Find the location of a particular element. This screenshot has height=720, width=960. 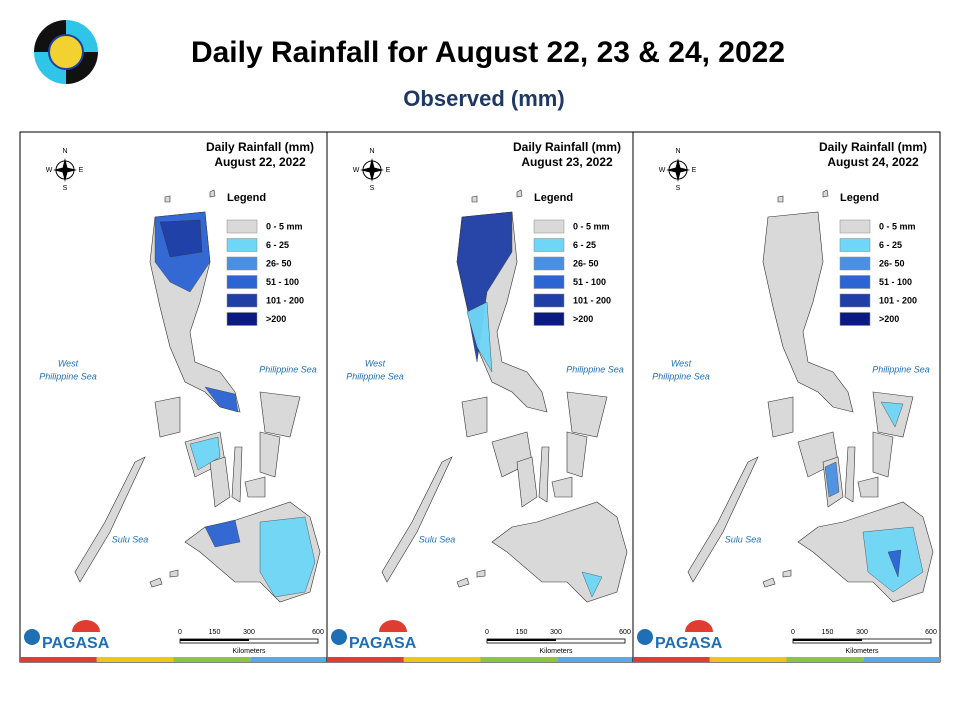

logo is located at coordinates (66, 52).